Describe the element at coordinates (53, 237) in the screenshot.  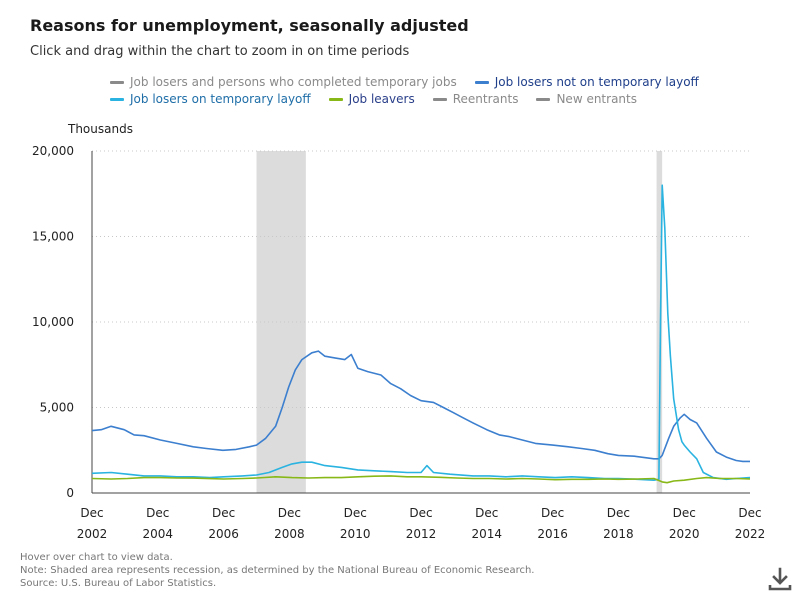
I see `y-tick-label: 15,000` at that location.